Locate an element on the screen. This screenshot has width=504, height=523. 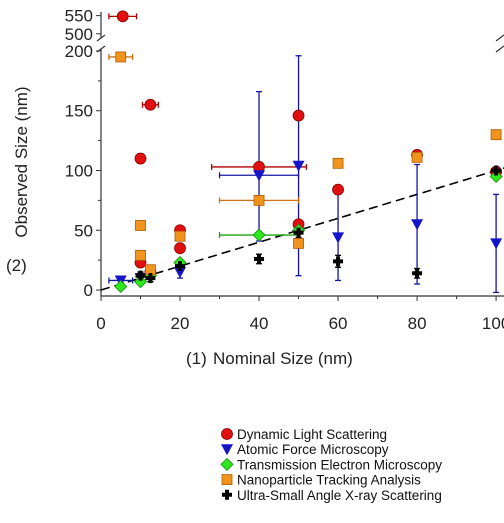
y-tick-label: 500 is located at coordinates (79, 34).